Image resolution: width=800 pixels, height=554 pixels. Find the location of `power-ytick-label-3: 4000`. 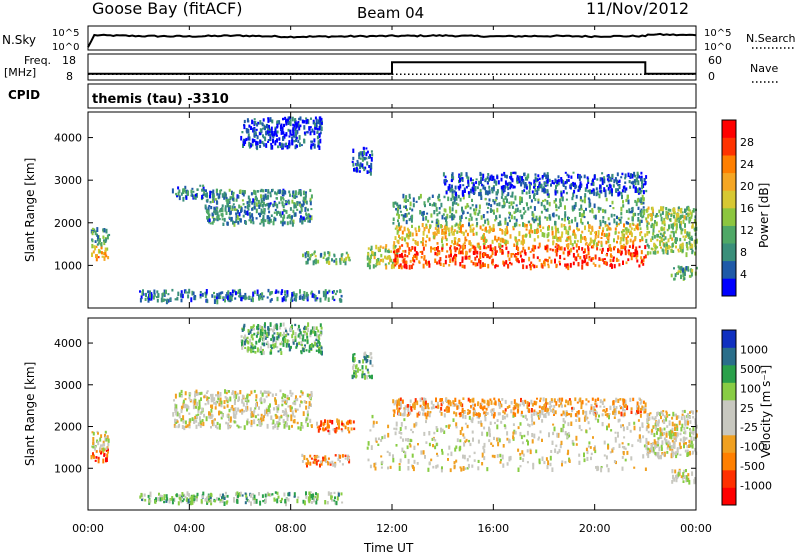

power-ytick-label-3: 4000 is located at coordinates (68, 138).